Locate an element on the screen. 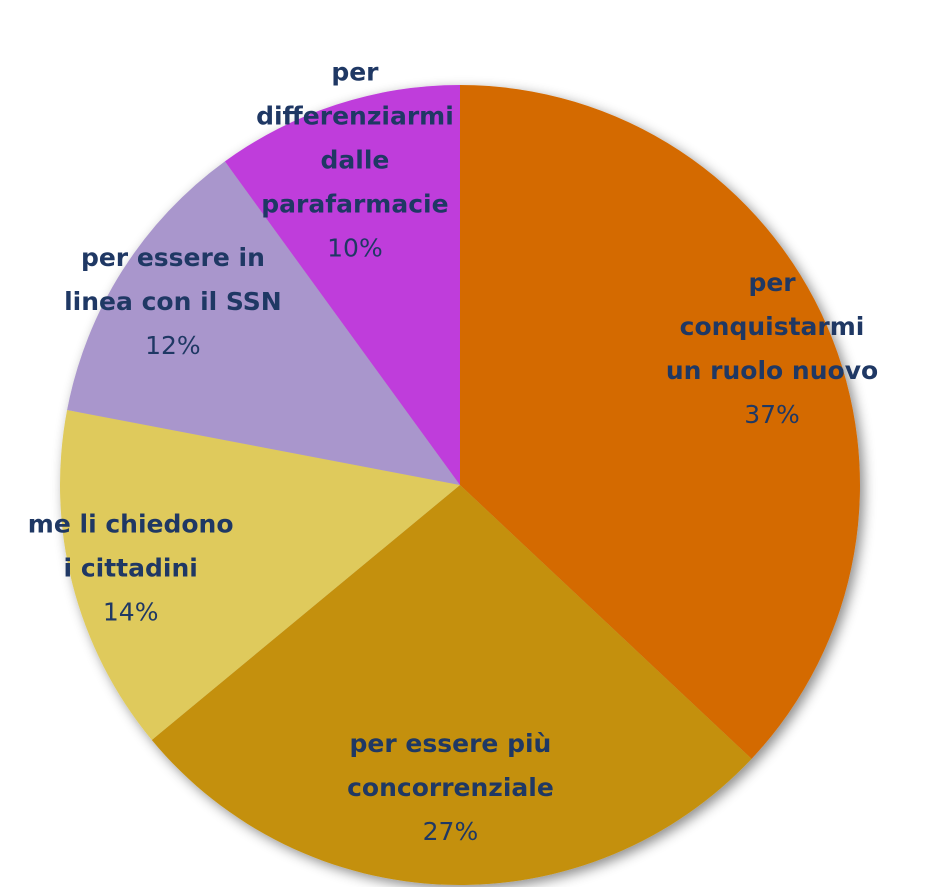 The height and width of the screenshot is (887, 946). value-label: 10% is located at coordinates (355, 248).